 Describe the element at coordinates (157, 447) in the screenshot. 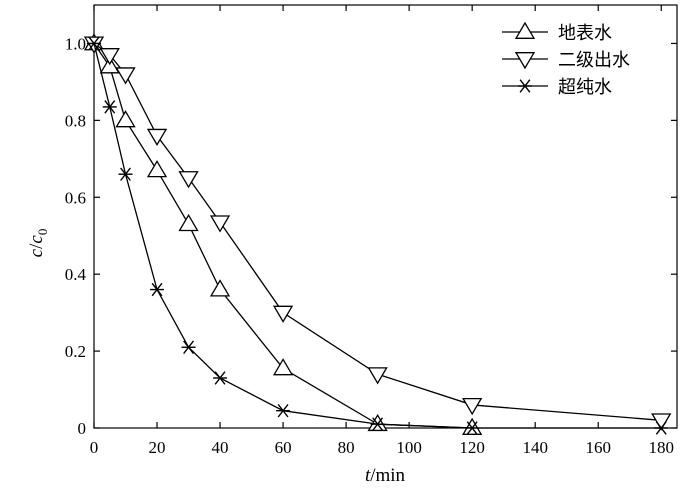

I see `x-tick-label: 20` at that location.